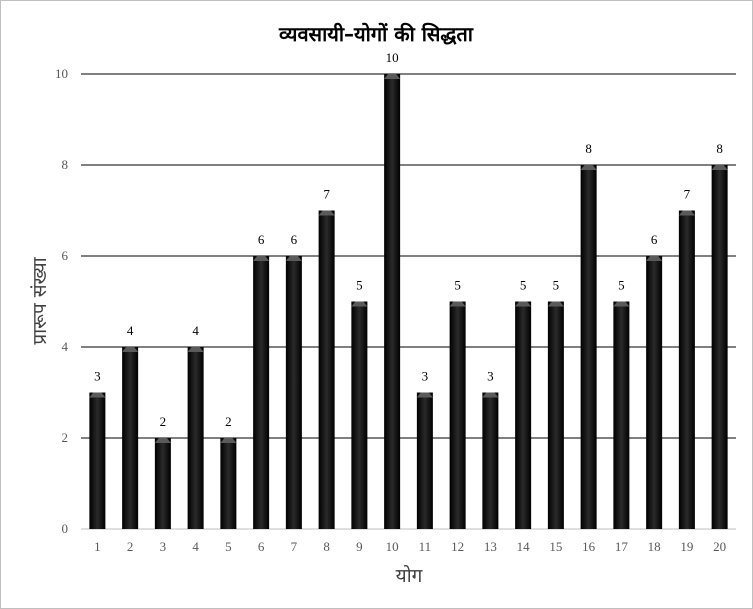 Image resolution: width=753 pixels, height=609 pixels. Describe the element at coordinates (654, 546) in the screenshot. I see `x-tick-label: 18` at that location.